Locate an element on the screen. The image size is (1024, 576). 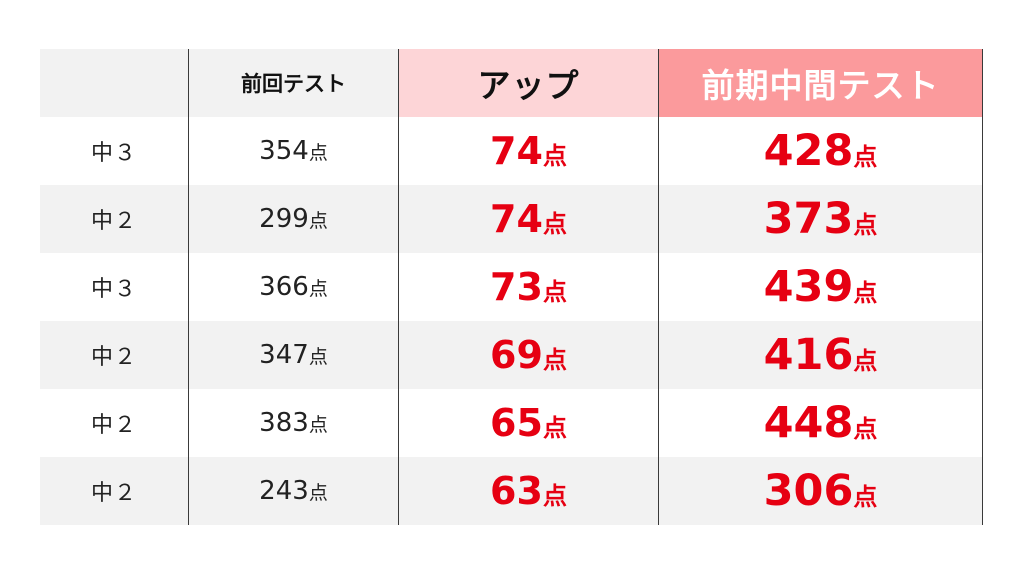
header-increase: アップ is located at coordinates (528, 83).